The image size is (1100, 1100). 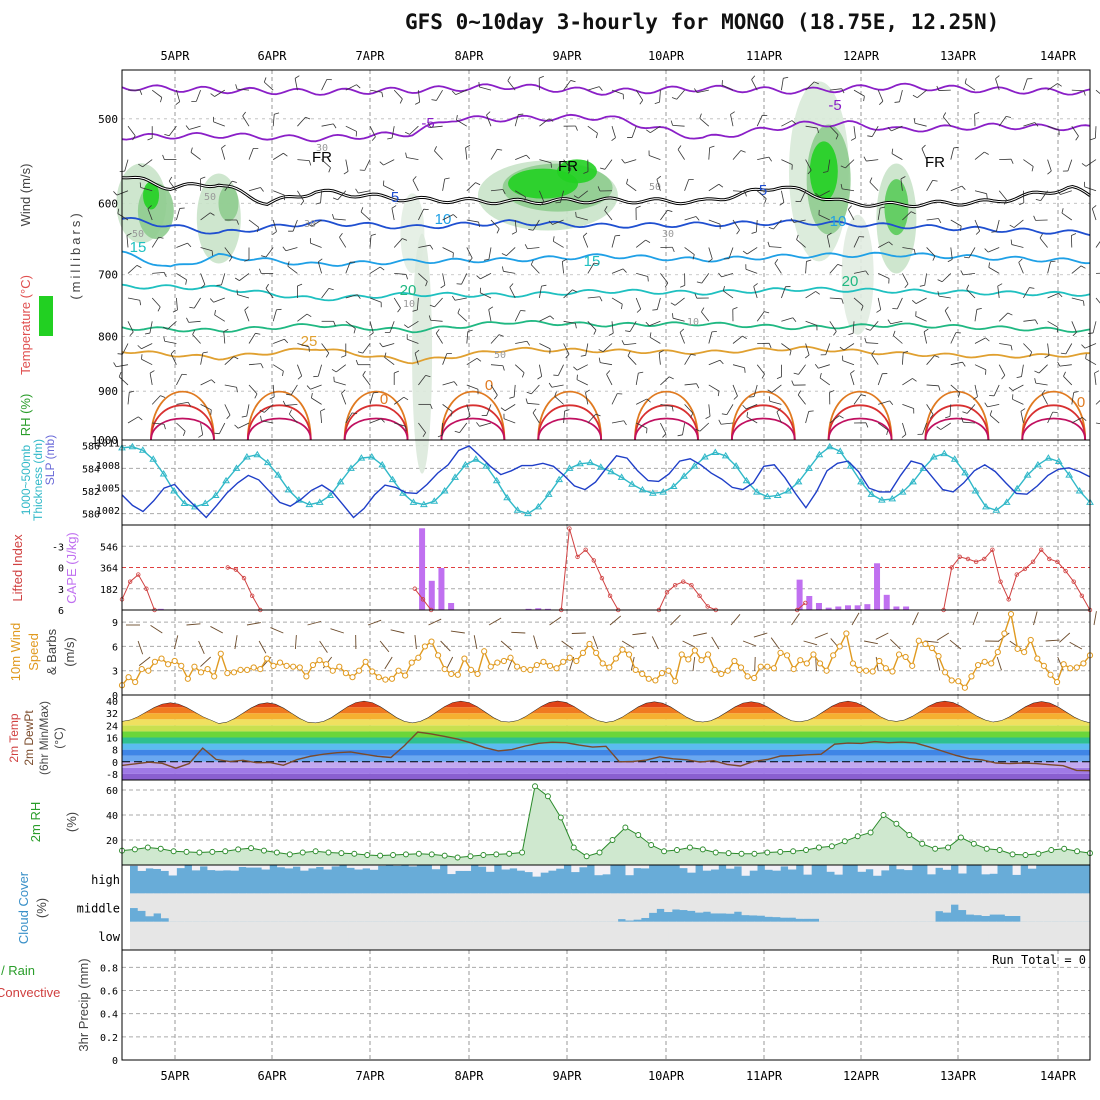 What do you see at coordinates (83, 1004) in the screenshot?
I see `precip-ylabel: 3hr Precip (mm)` at bounding box center [83, 1004].